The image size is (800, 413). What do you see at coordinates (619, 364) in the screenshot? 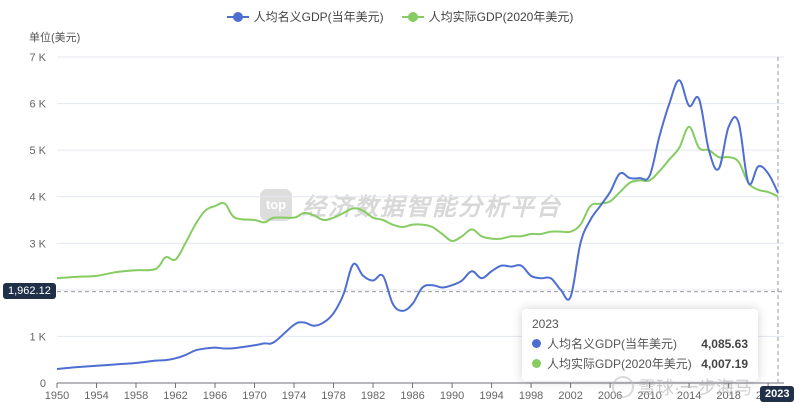
I see `tooltip-name-real: 人均实际GDP(2020年美元)` at bounding box center [619, 364].